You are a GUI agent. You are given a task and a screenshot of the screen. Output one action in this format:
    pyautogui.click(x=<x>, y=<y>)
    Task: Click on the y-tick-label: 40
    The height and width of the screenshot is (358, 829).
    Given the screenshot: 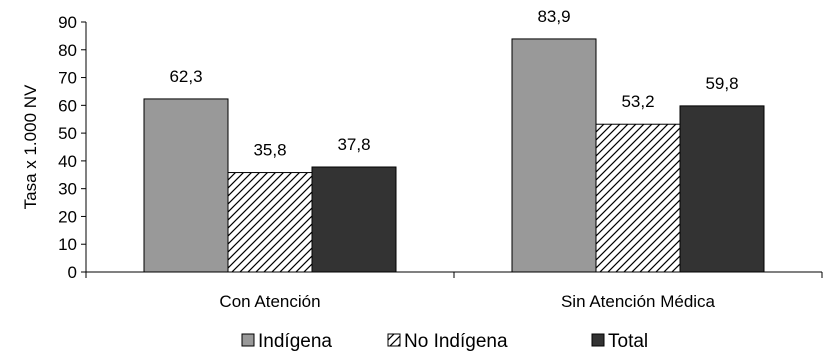 What is the action you would take?
    pyautogui.click(x=67, y=161)
    